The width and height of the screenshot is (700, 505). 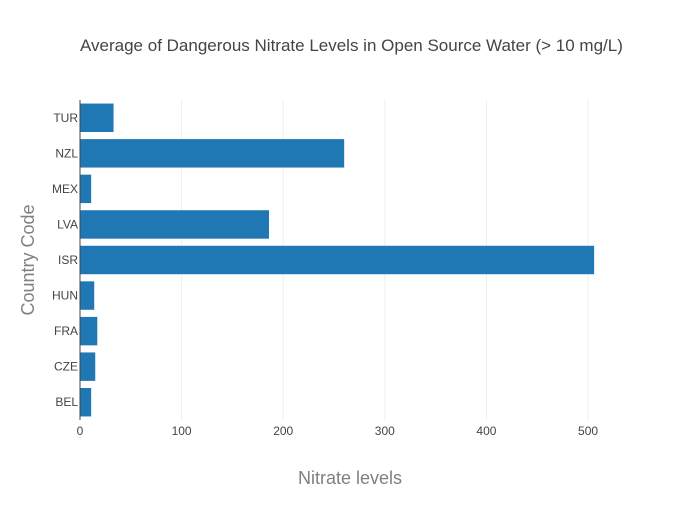 I want to click on y-tick-label: BEL, so click(x=66, y=402).